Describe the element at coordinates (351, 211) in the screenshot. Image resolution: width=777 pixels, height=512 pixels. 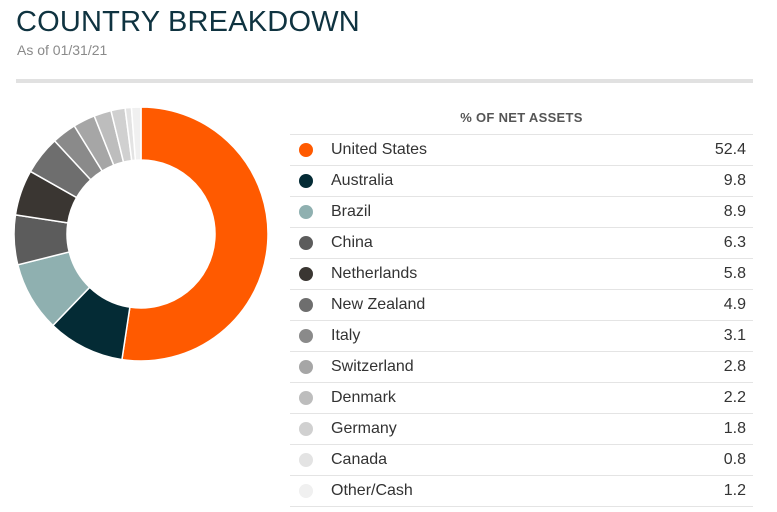
I see `country-name-brazil: Brazil` at that location.